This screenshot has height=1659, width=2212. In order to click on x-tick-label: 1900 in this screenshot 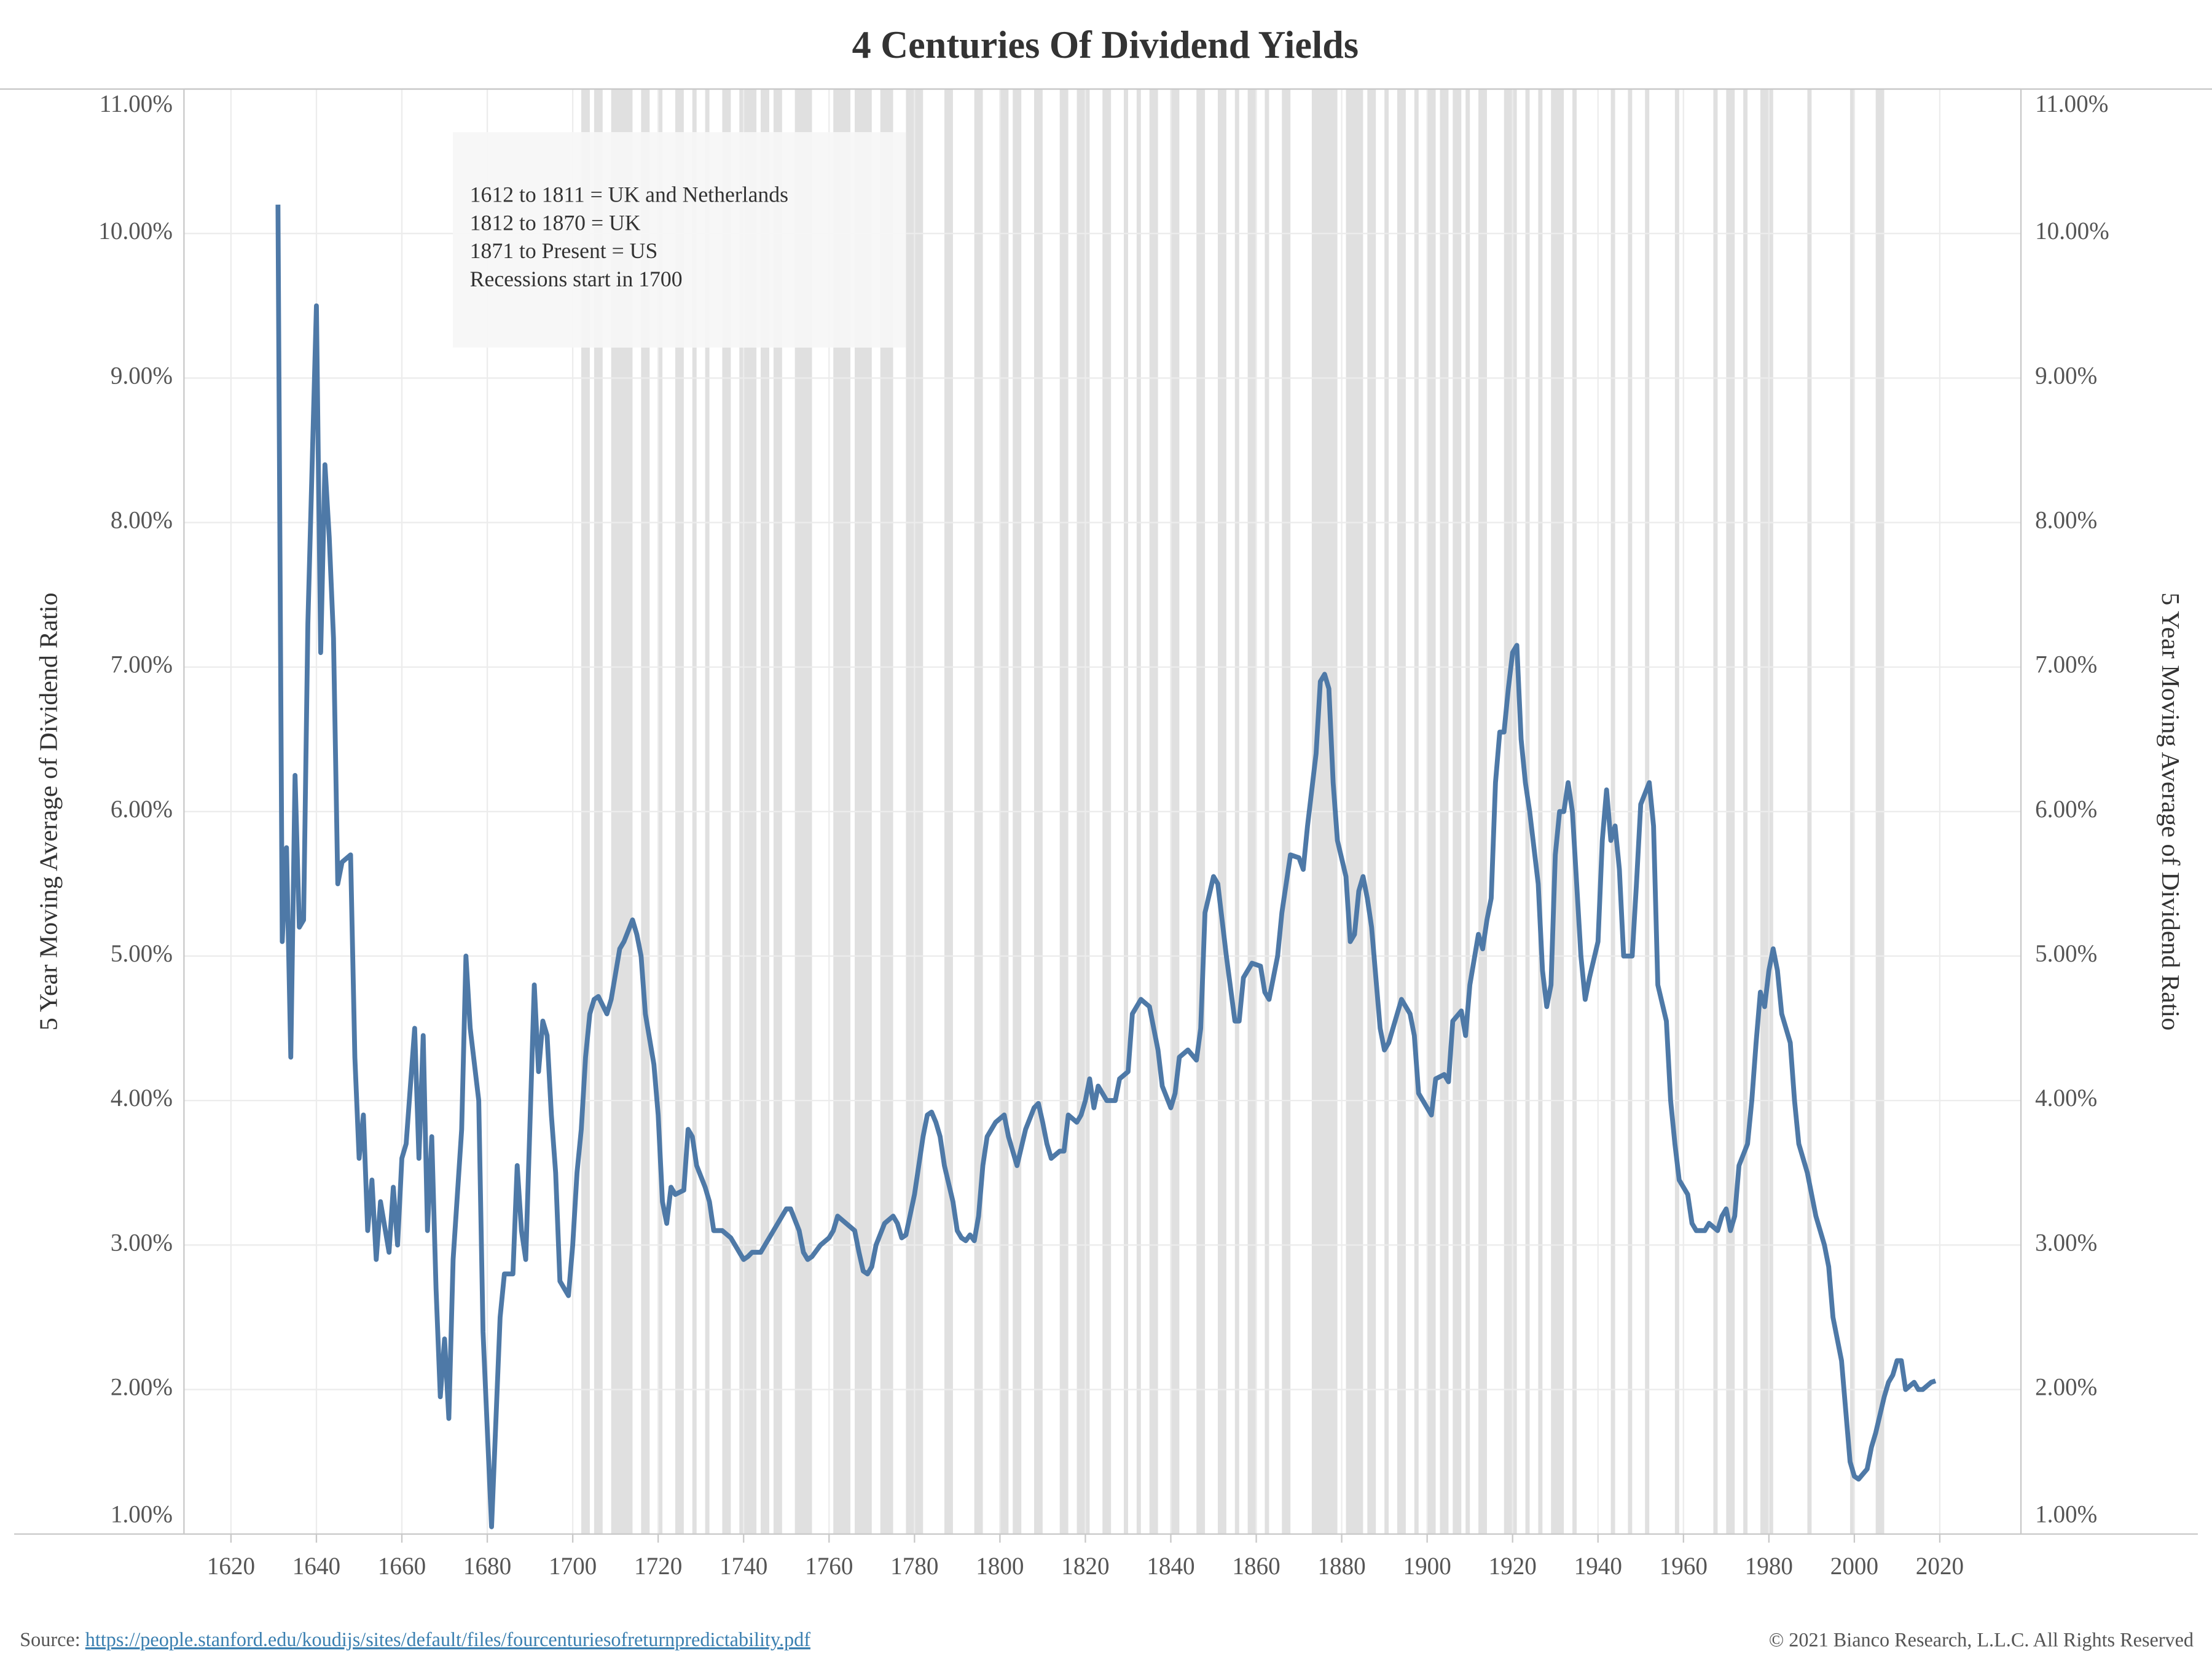, I will do `click(1427, 1566)`.